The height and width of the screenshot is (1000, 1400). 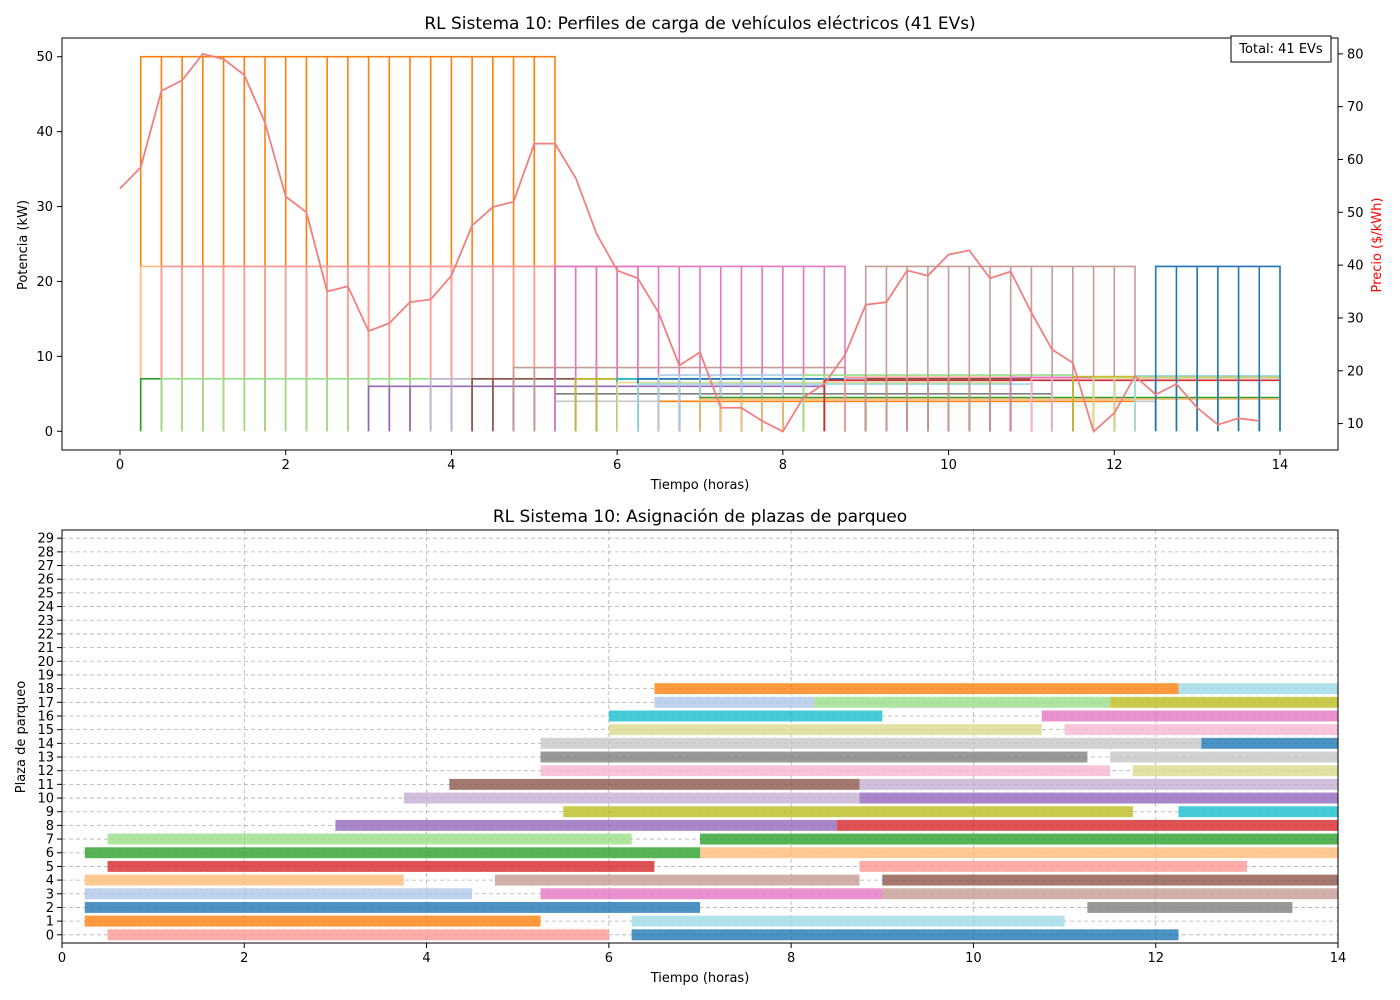 What do you see at coordinates (45, 689) in the screenshot?
I see `bottom-y-tick-label: 18` at bounding box center [45, 689].